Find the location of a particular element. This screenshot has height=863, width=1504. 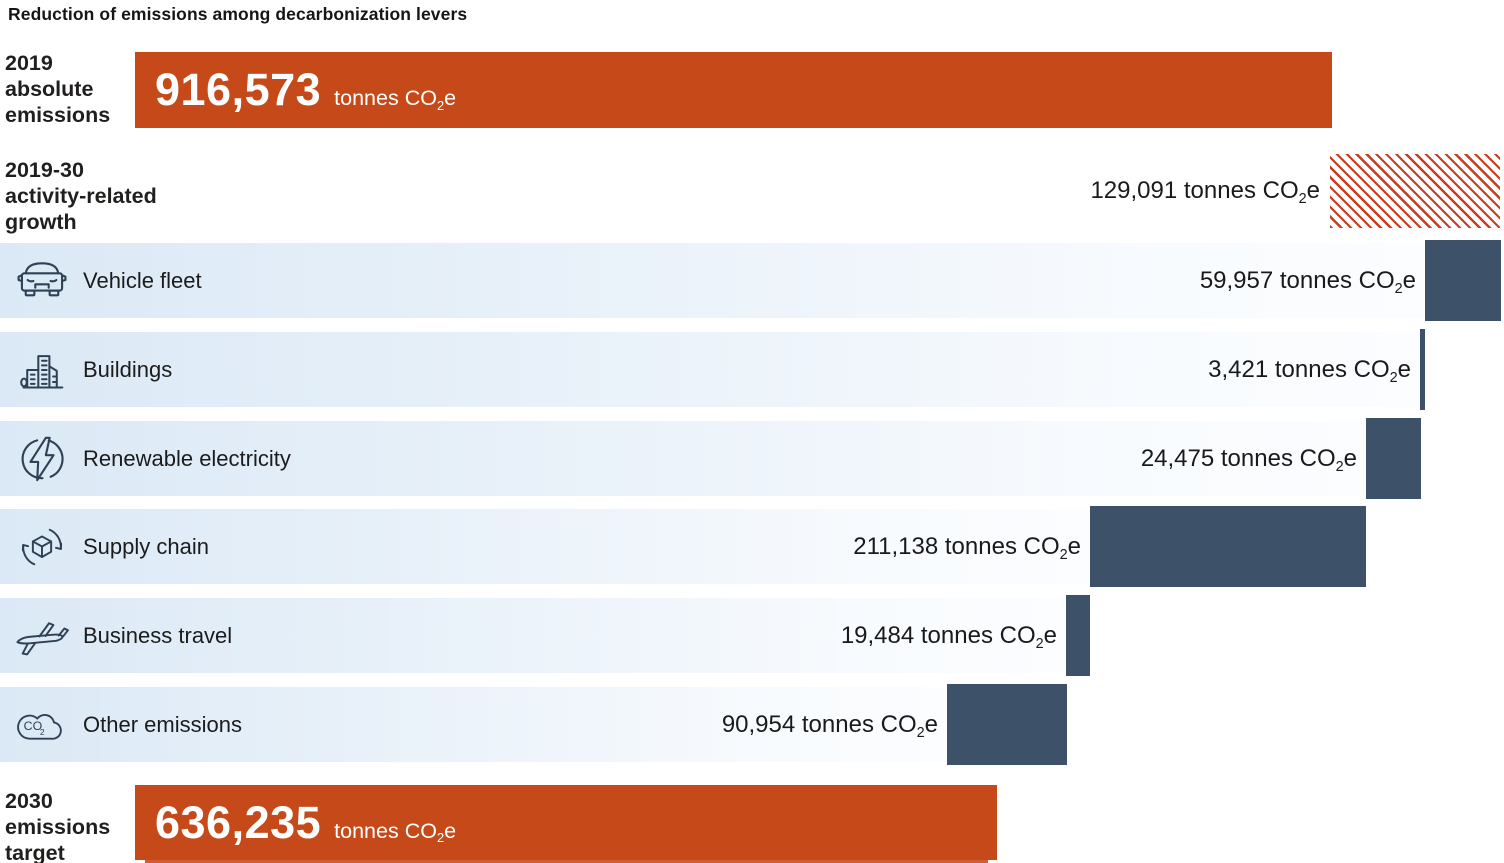

svg-text: CO is located at coordinates (33, 726).